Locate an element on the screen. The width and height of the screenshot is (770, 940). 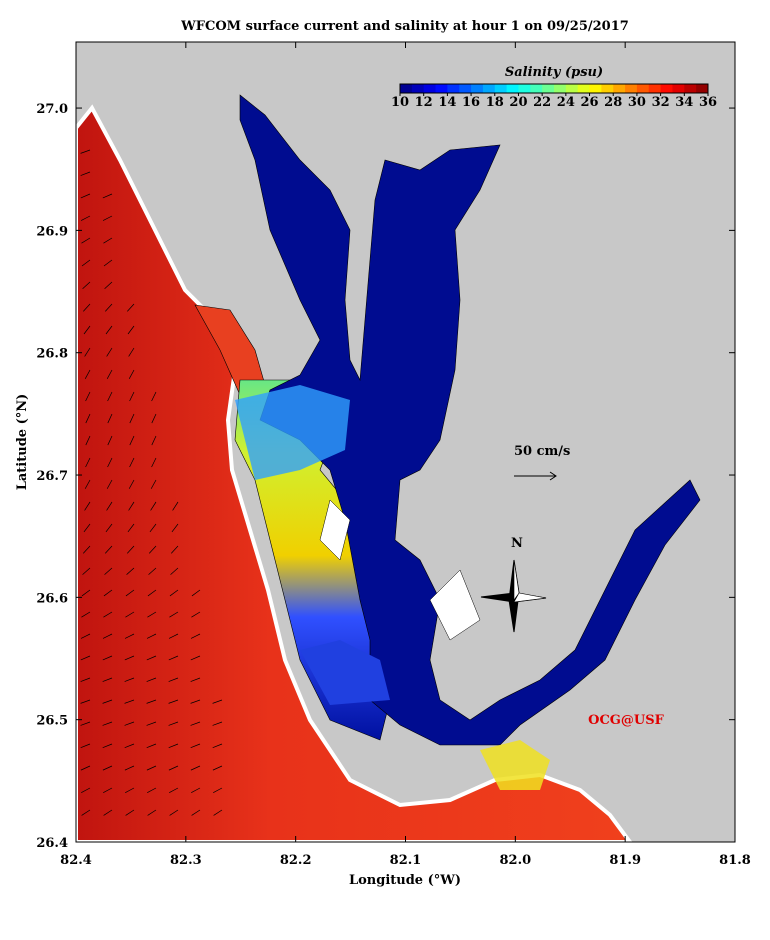
north-label: N is located at coordinates (517, 543).